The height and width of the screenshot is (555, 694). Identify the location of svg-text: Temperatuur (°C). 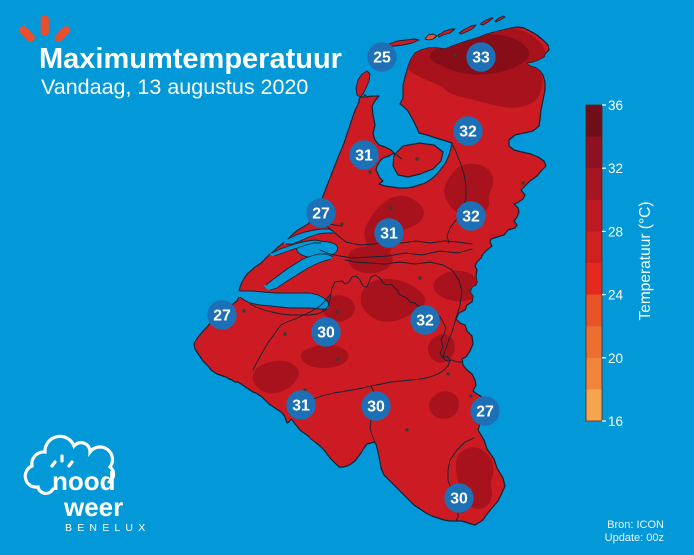
(645, 260).